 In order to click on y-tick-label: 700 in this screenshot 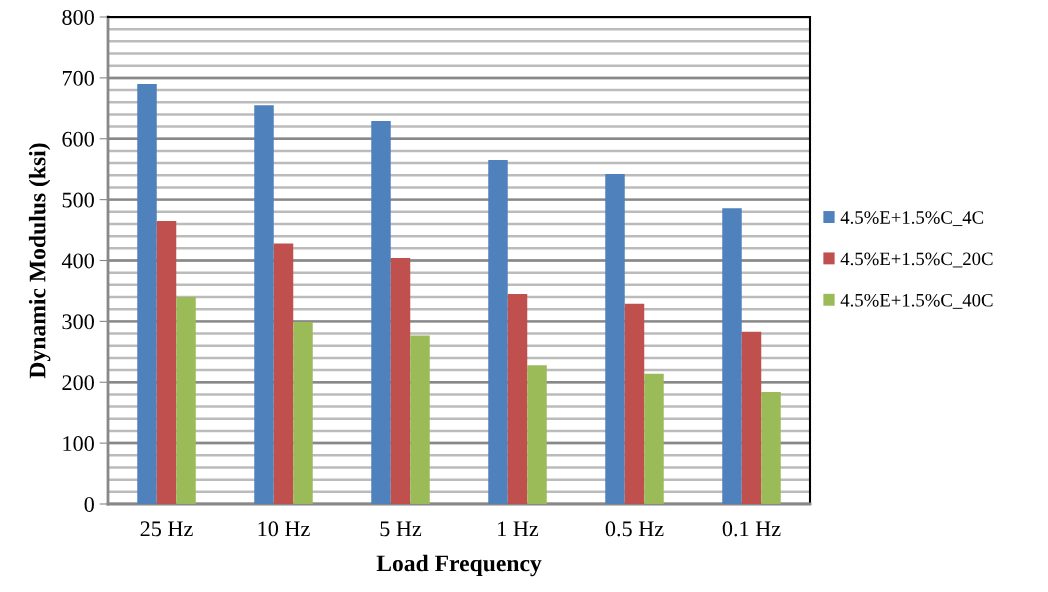, I will do `click(78, 78)`.